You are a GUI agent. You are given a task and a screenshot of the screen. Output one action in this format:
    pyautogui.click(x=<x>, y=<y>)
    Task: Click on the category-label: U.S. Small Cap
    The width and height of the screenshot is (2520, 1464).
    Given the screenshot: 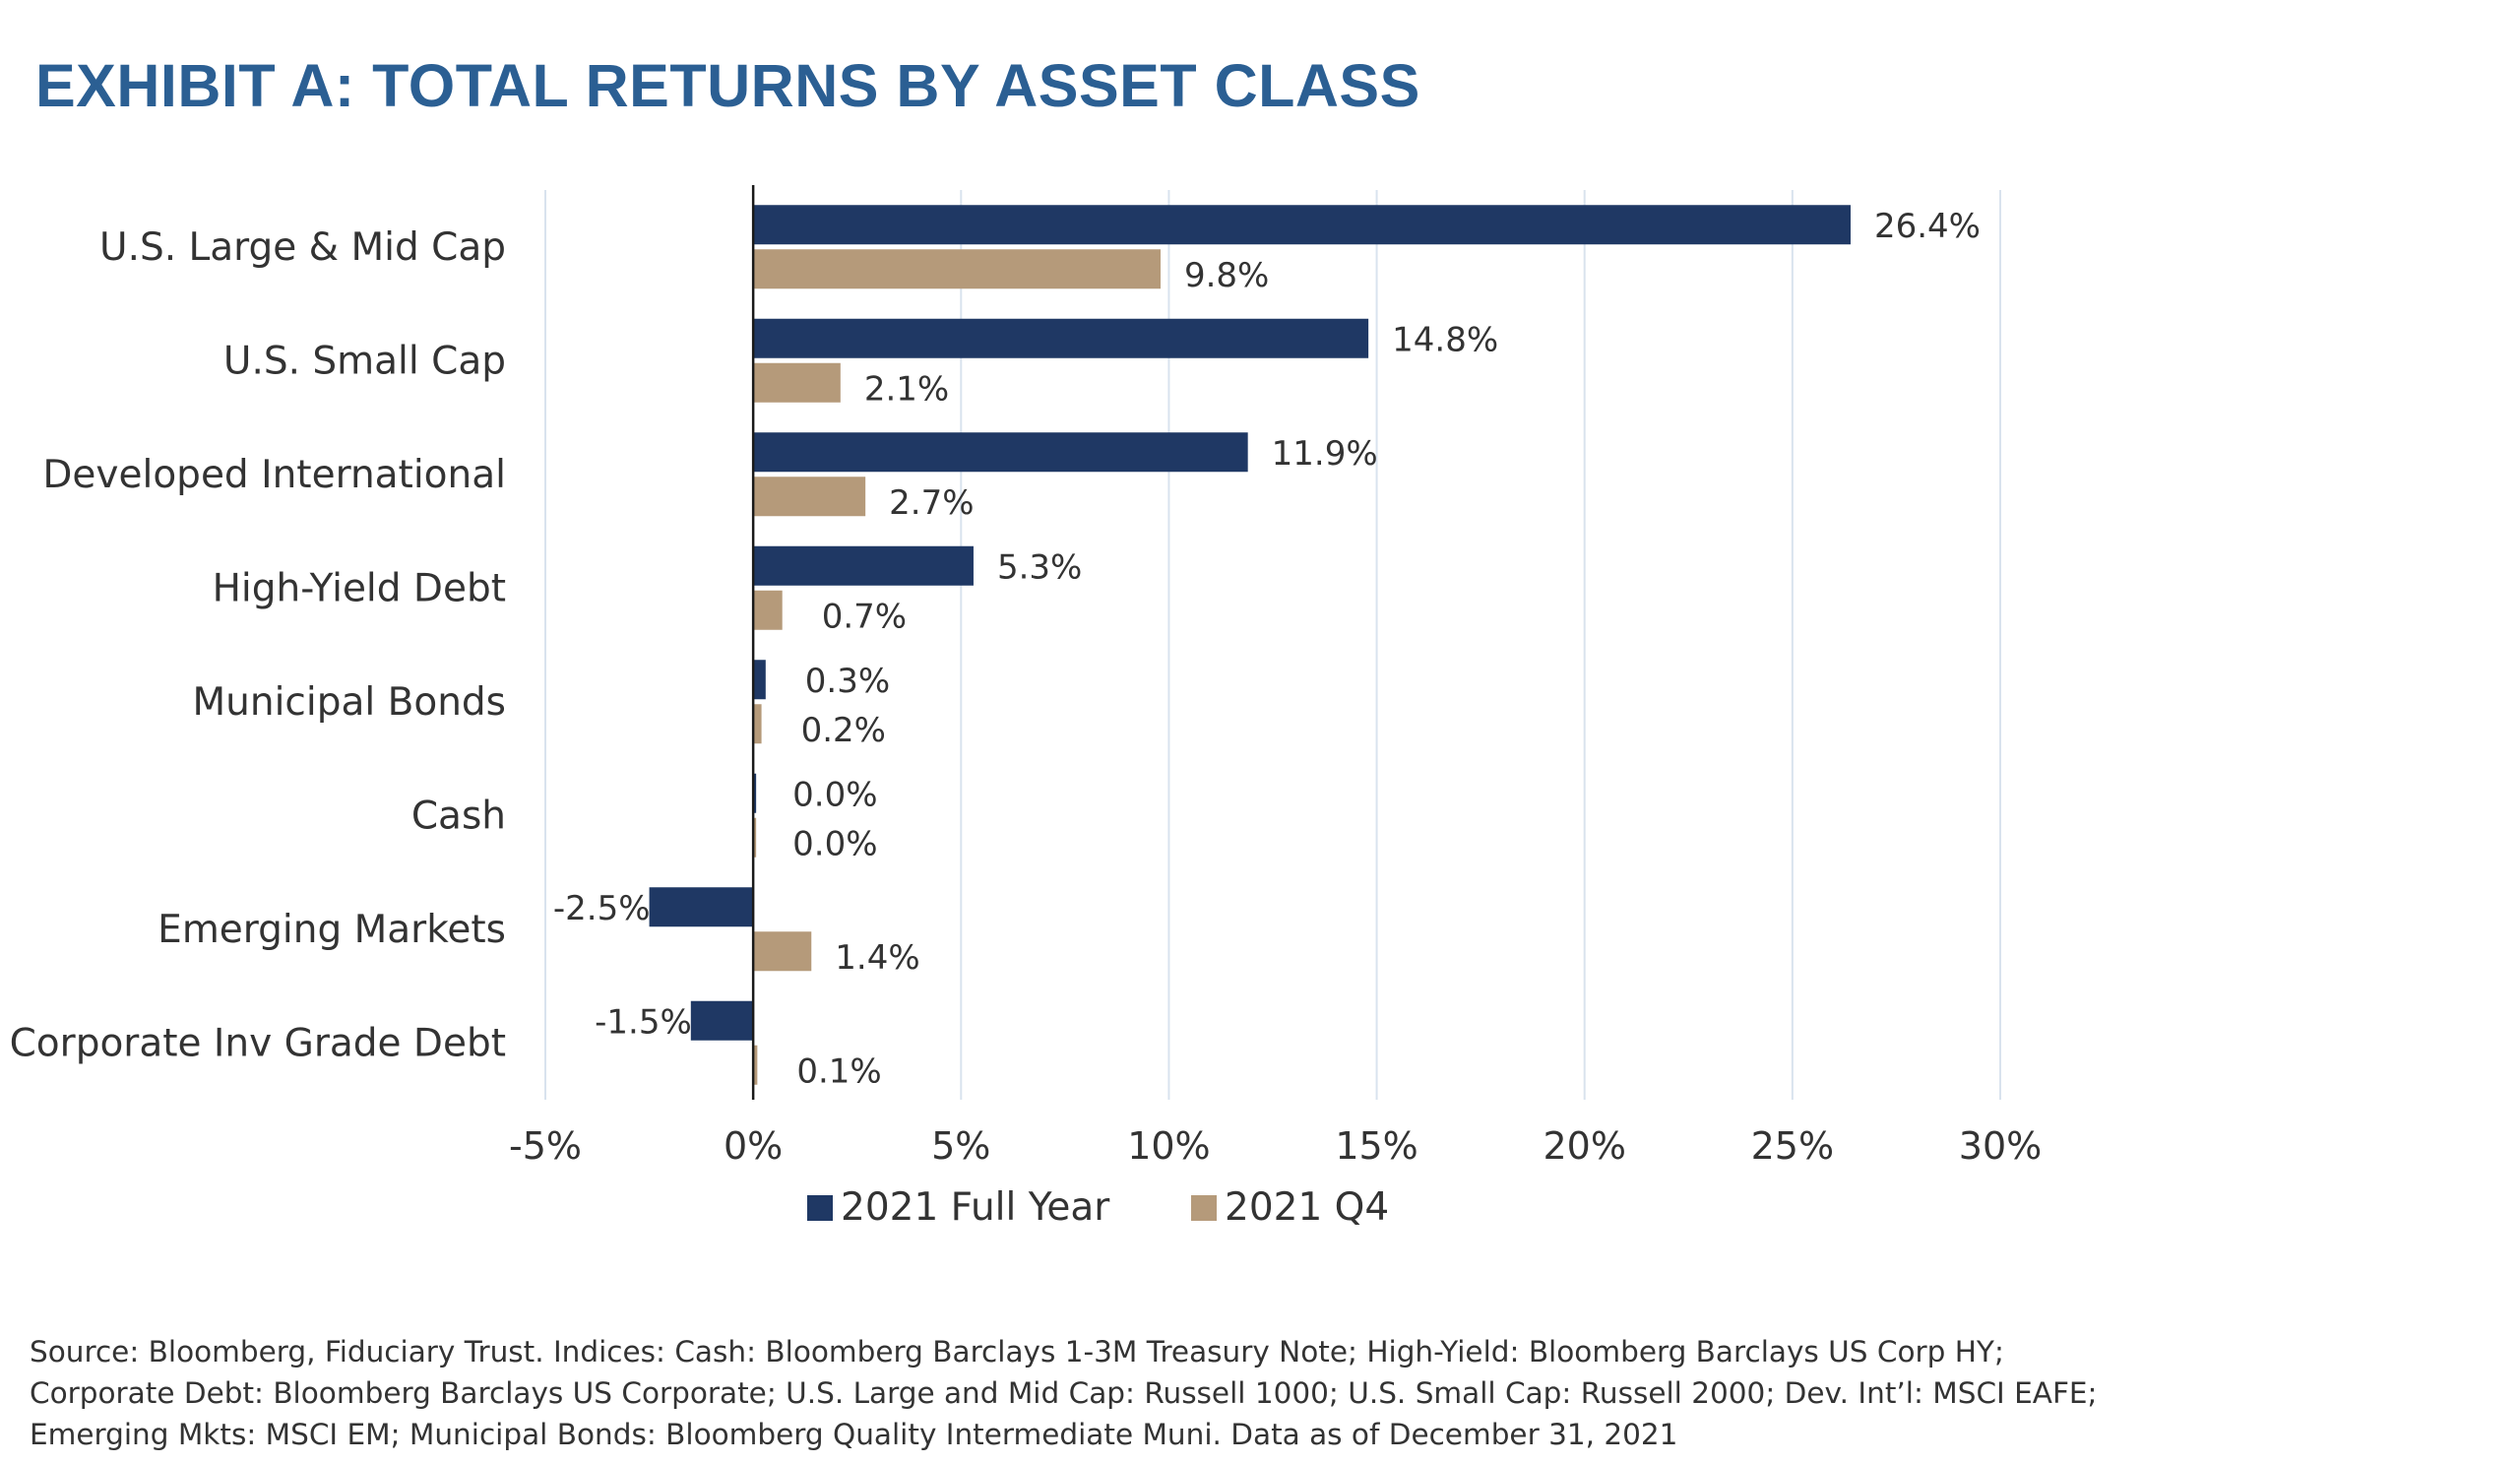 What is the action you would take?
    pyautogui.click(x=364, y=361)
    